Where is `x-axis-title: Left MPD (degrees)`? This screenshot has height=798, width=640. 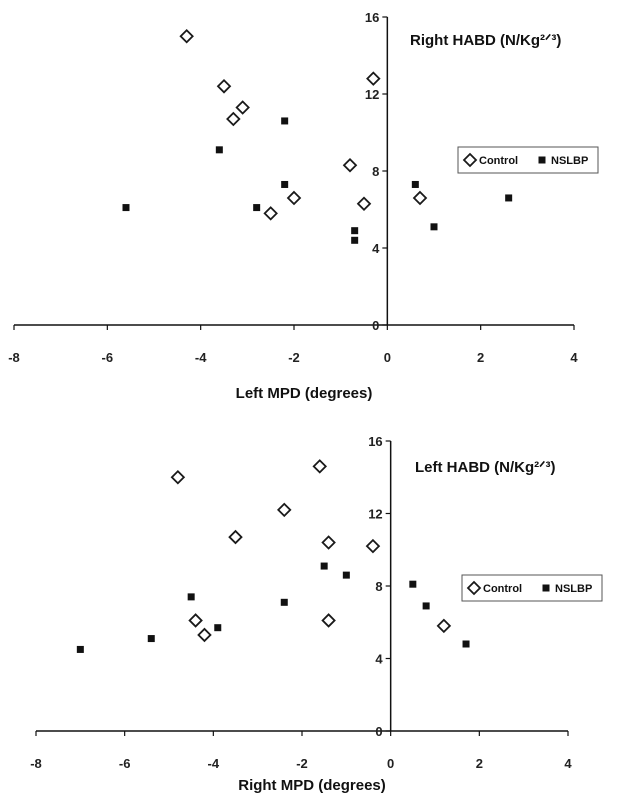 x-axis-title: Left MPD (degrees) is located at coordinates (304, 393).